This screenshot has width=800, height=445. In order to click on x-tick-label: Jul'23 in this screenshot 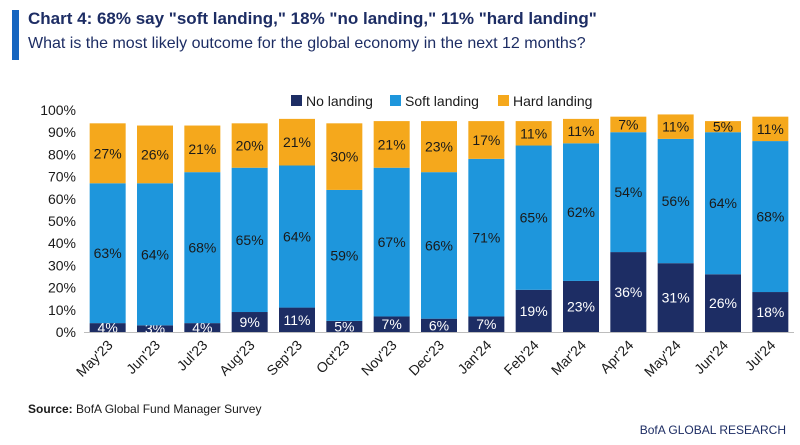, I will do `click(192, 355)`.